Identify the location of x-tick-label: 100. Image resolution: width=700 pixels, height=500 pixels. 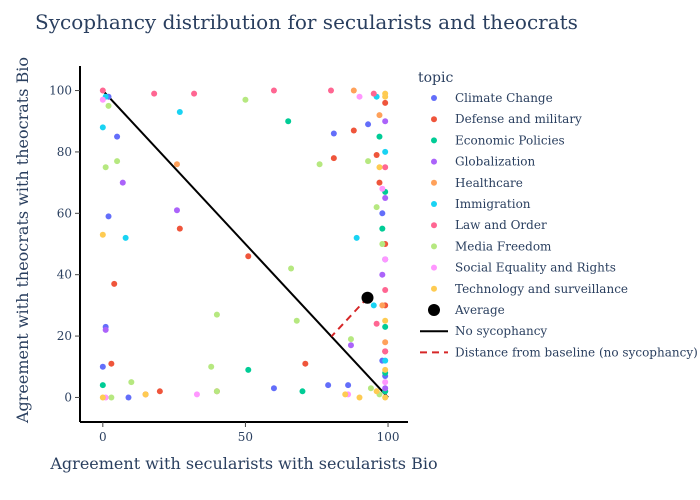
(388, 437).